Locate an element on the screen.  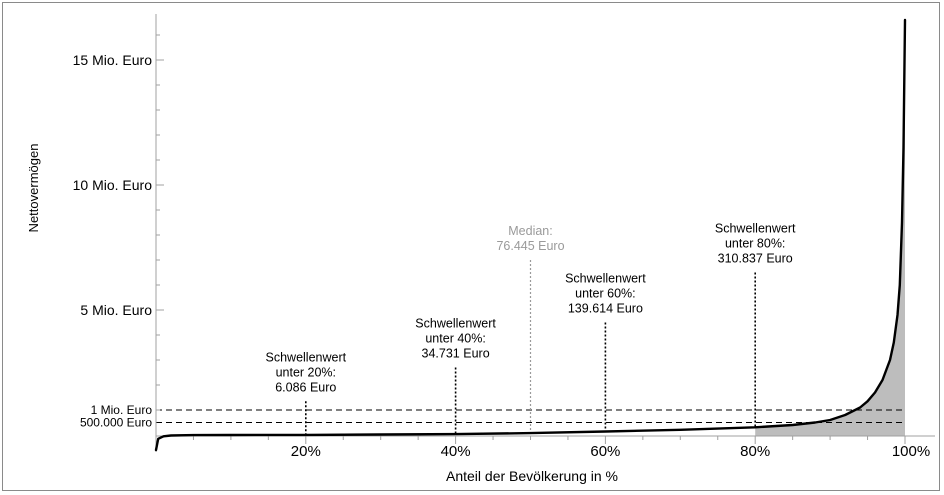
annotation-label-60-line-1: Schwellenwert is located at coordinates (605, 279).